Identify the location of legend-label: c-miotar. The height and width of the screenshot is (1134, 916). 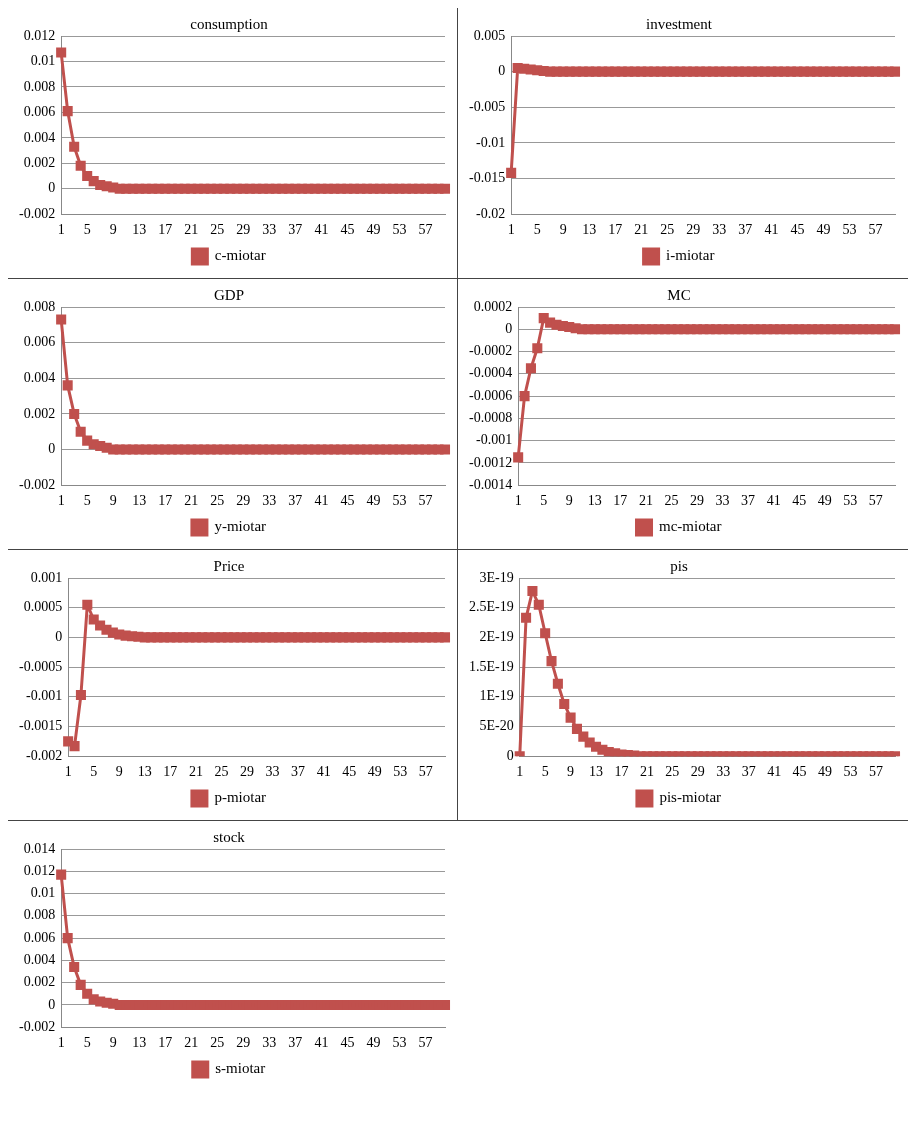
(240, 255).